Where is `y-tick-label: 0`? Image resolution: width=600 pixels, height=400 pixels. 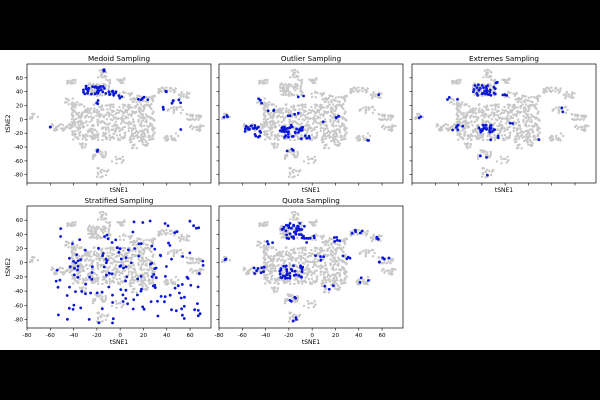 y-tick-label: 0 is located at coordinates (21, 264).